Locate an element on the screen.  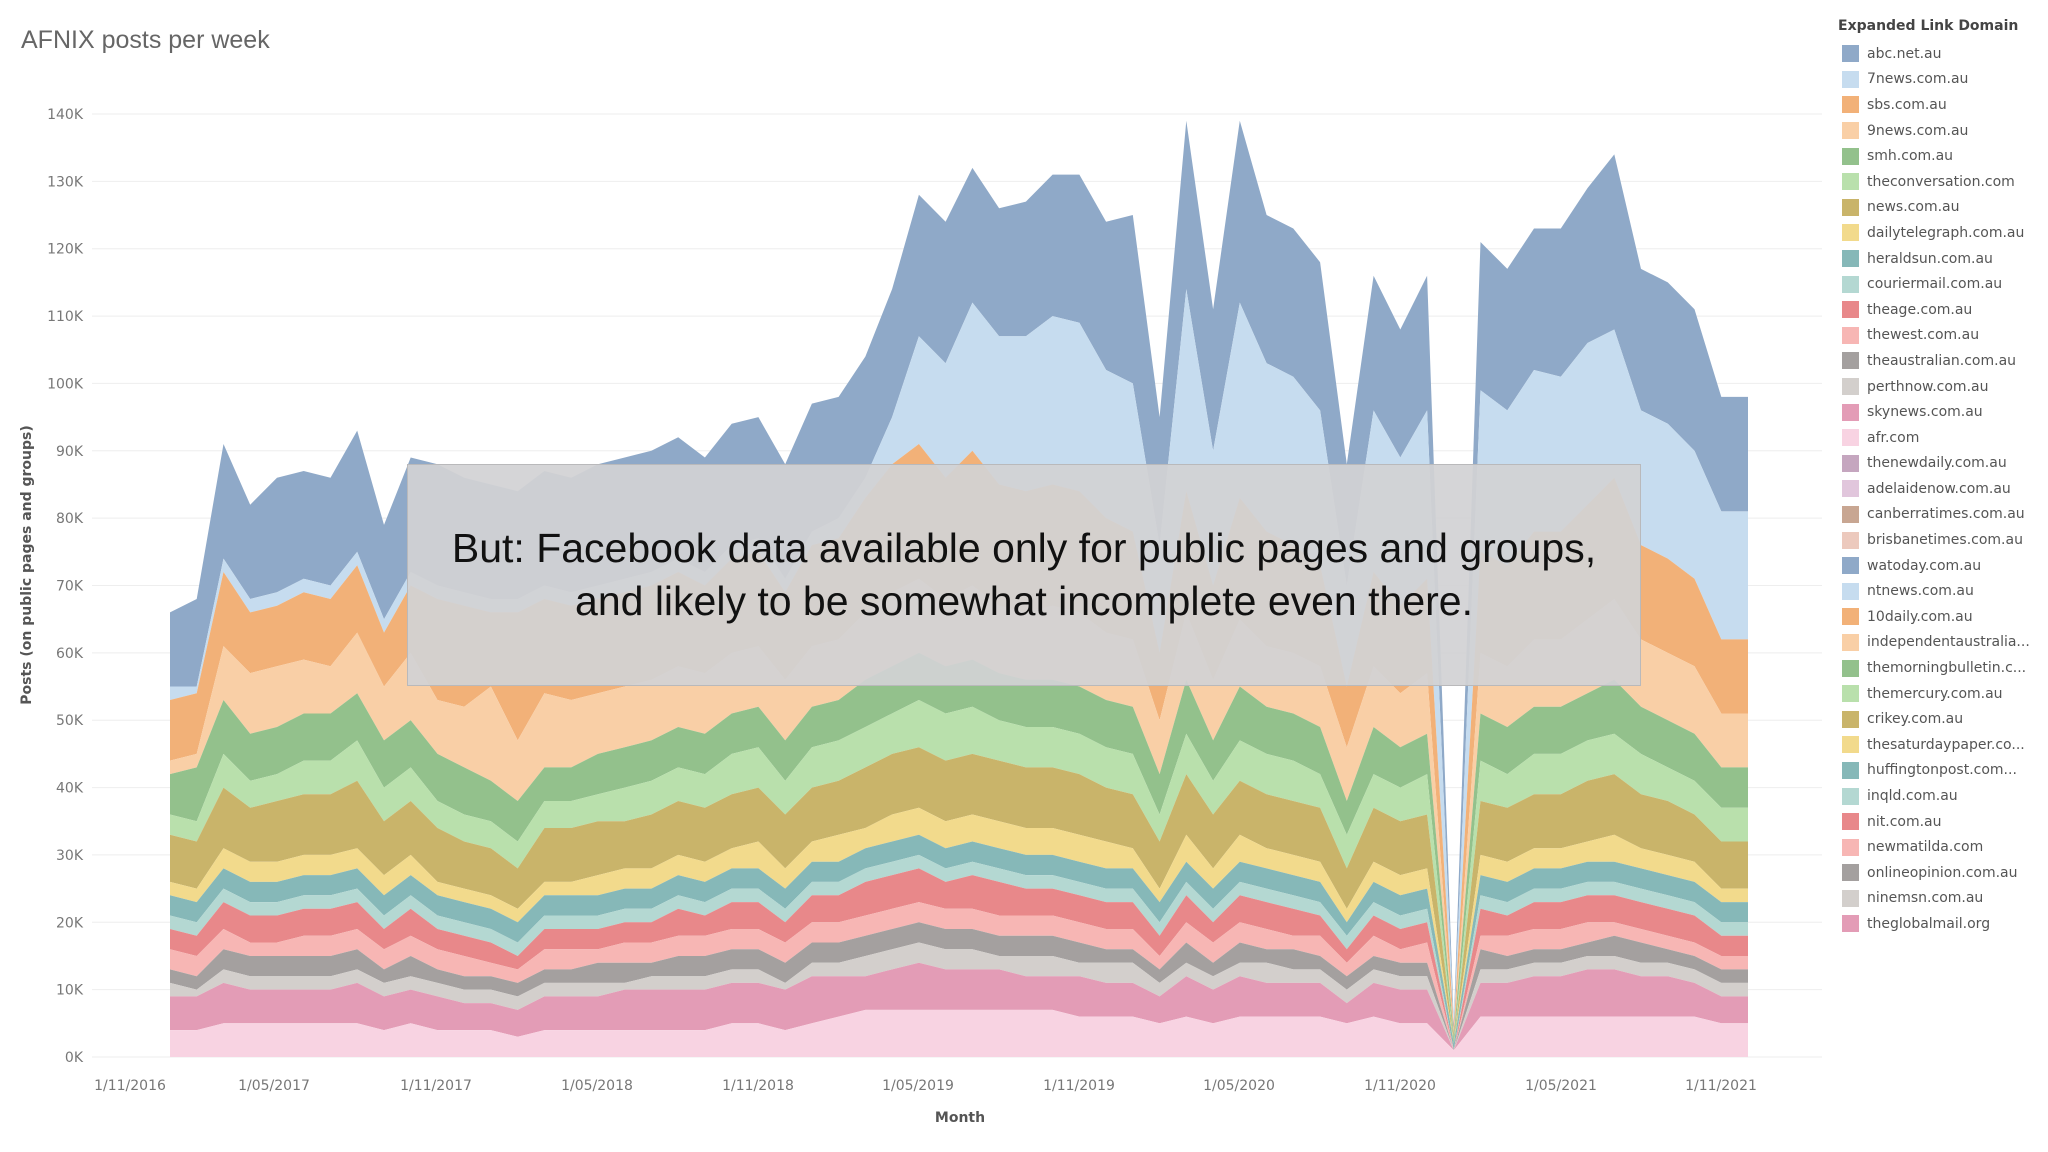
legend-title: Expanded Link Domain is located at coordinates (1928, 26).